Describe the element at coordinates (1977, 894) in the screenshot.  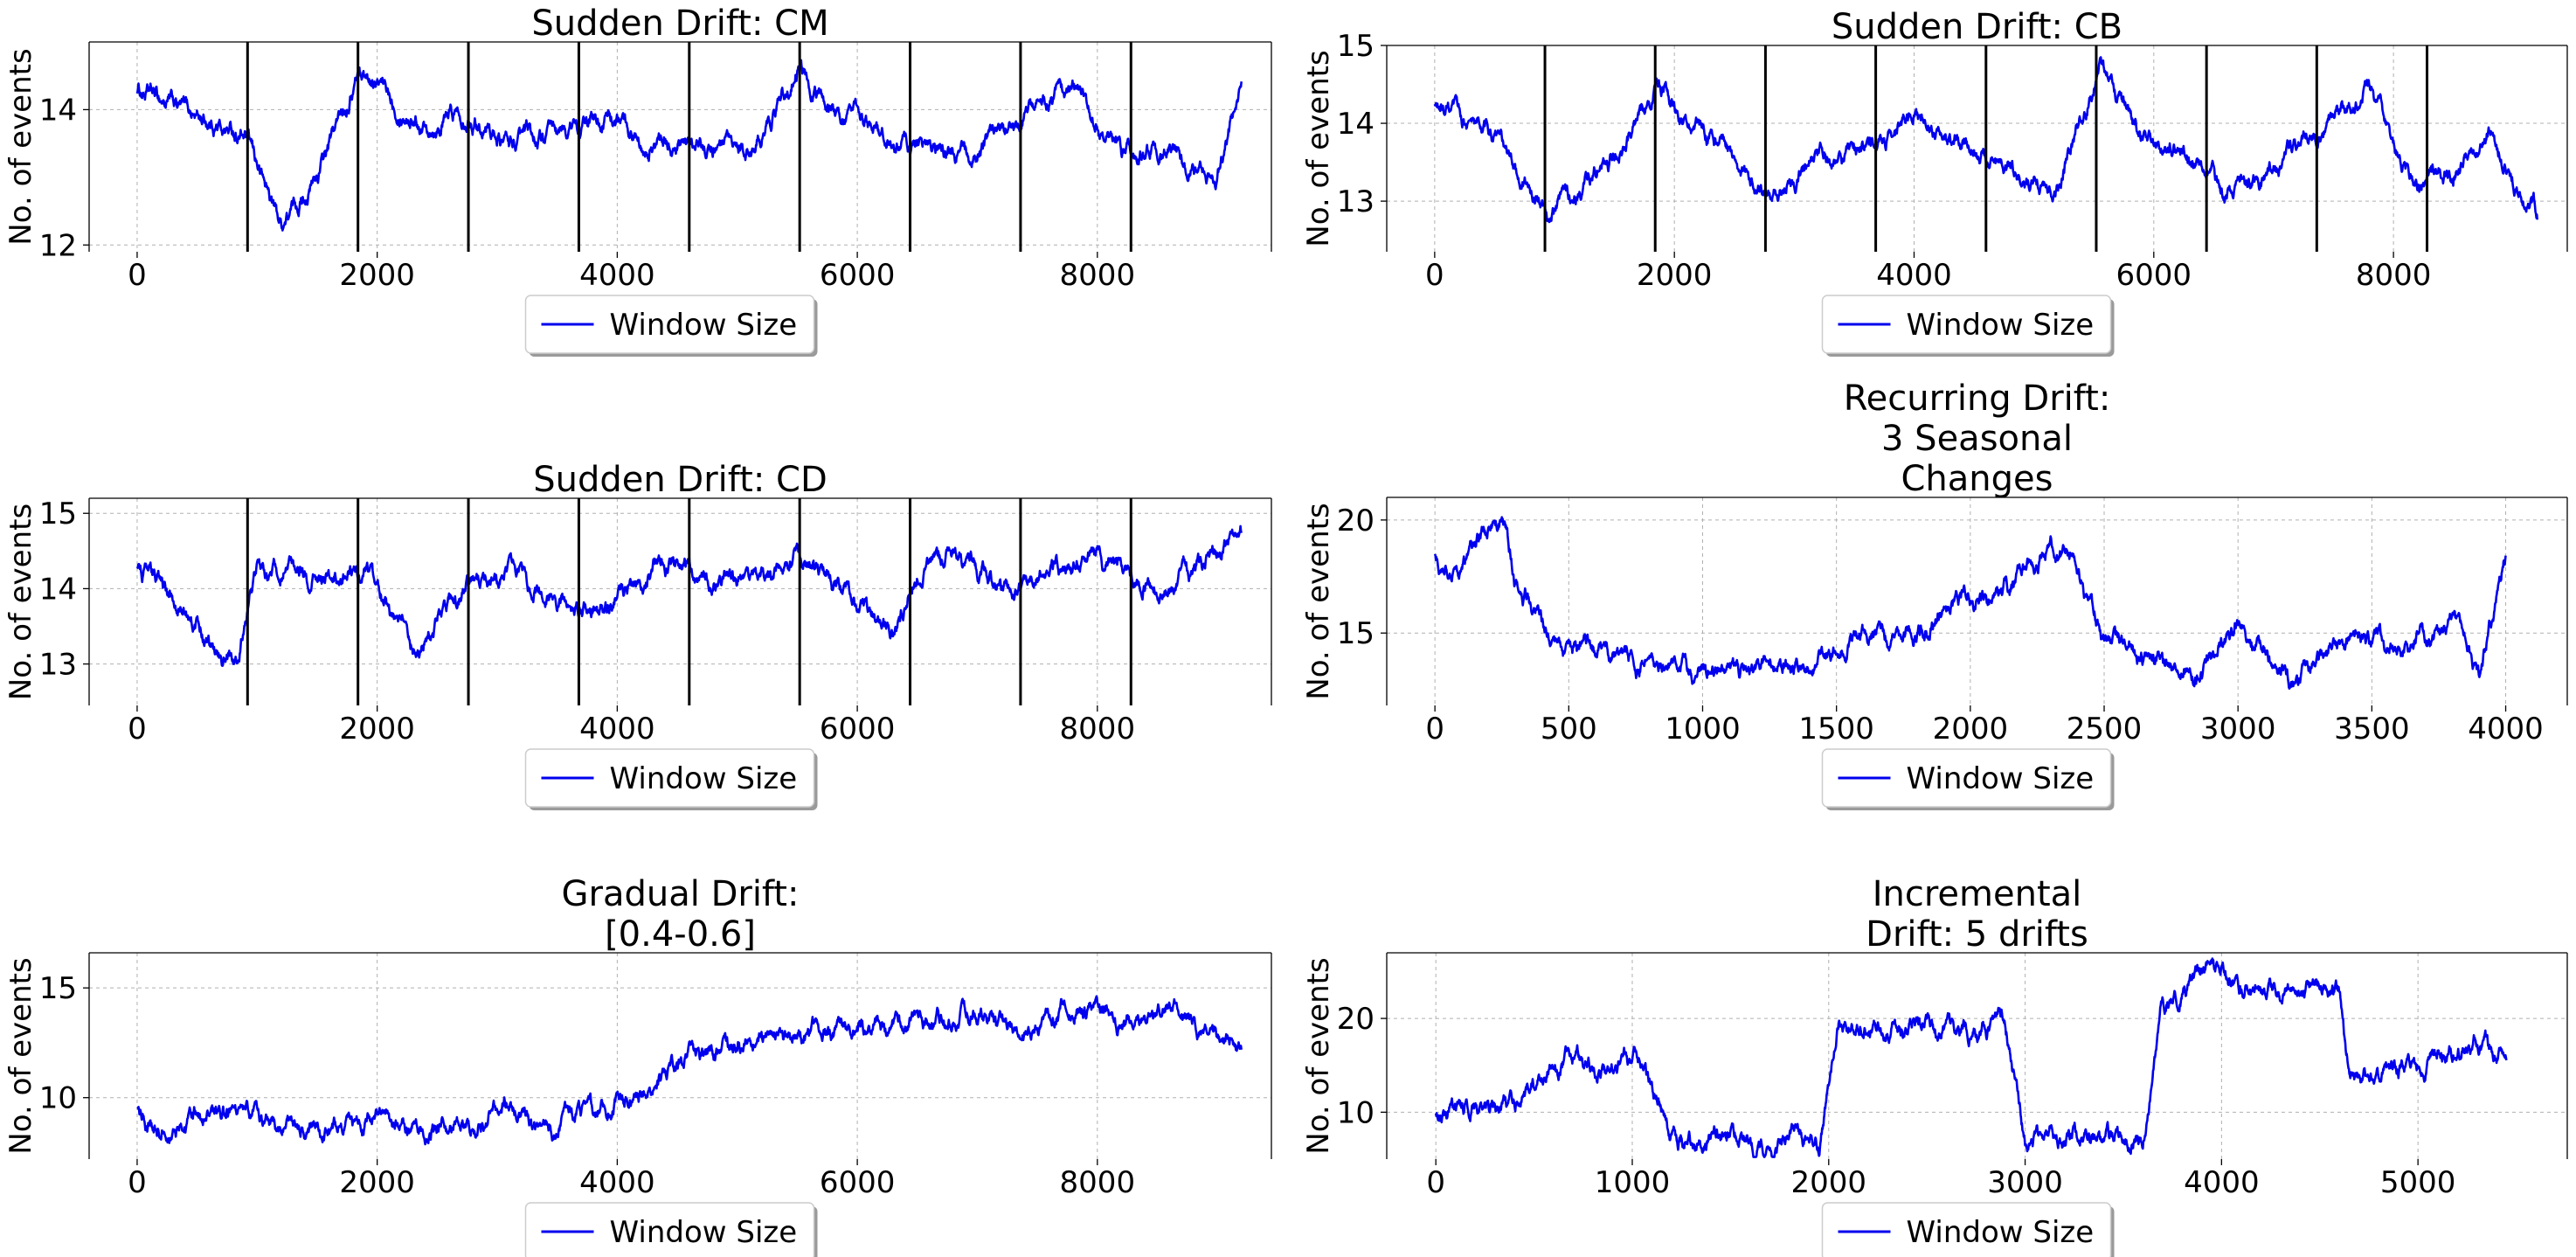
I see `chart-title: Incremental` at that location.